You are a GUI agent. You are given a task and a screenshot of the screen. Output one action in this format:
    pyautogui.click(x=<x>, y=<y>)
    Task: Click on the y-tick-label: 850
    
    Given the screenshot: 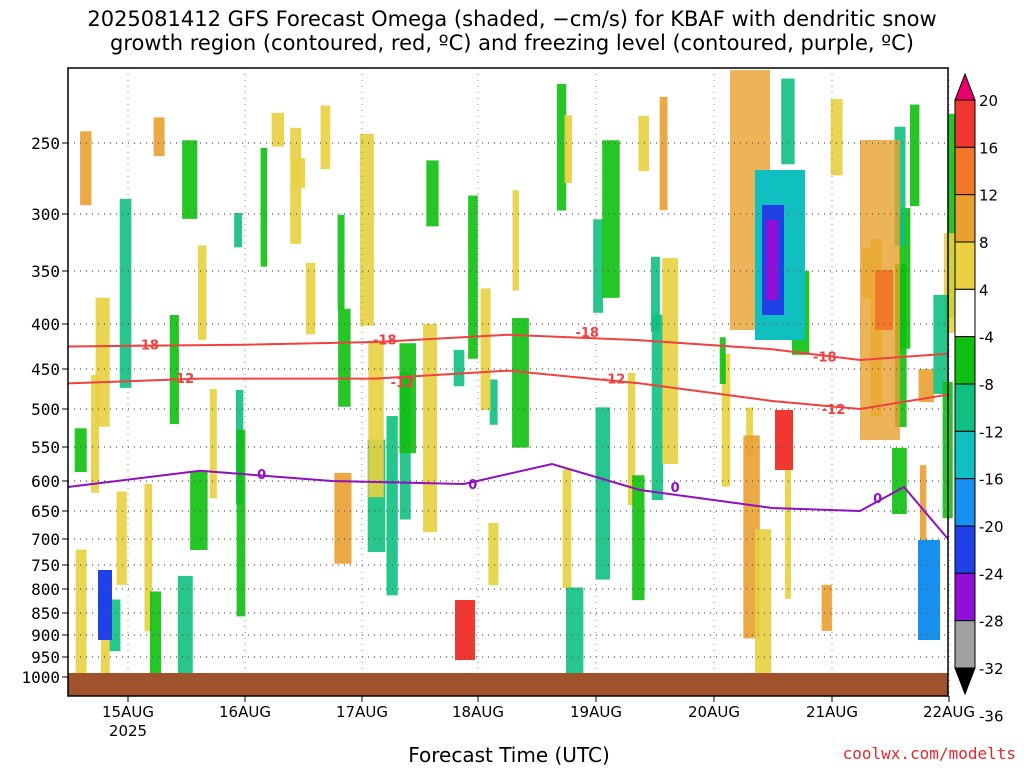 What is the action you would take?
    pyautogui.click(x=45, y=613)
    